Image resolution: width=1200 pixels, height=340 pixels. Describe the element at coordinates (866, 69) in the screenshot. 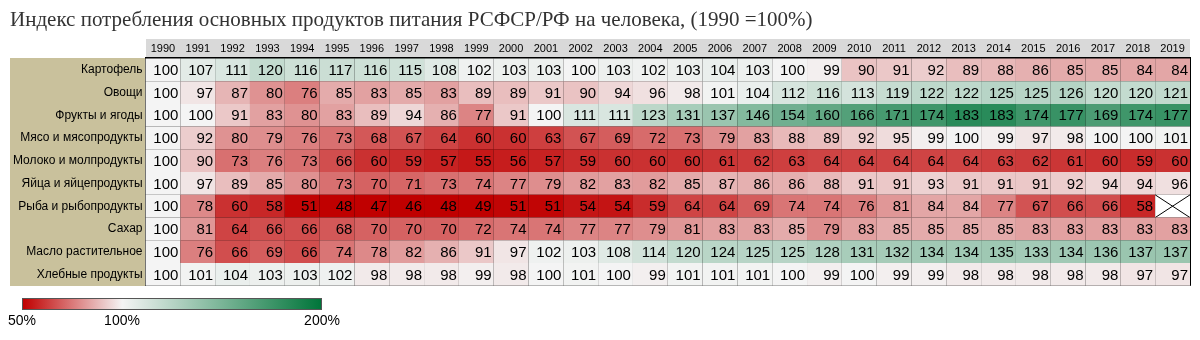

I see `data-label: 90` at that location.